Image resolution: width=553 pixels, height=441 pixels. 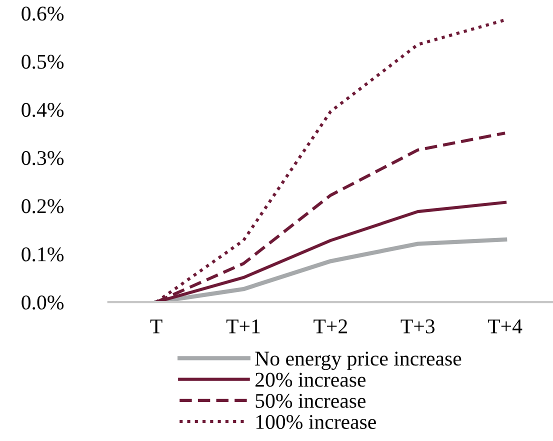 What do you see at coordinates (43, 302) in the screenshot?
I see `y-tick-label: 0.0%` at bounding box center [43, 302].